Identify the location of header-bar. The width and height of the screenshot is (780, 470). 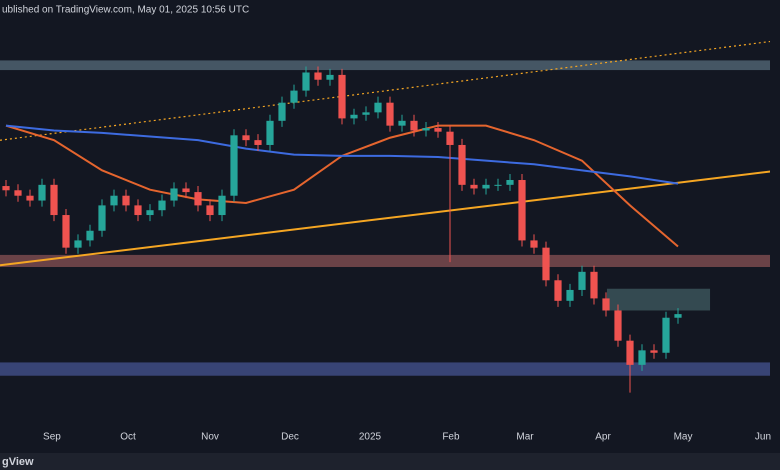
(390, 10).